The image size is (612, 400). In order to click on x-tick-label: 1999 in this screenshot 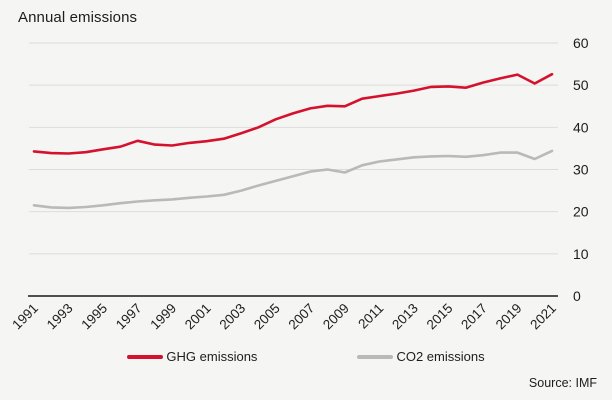, I will do `click(163, 317)`.